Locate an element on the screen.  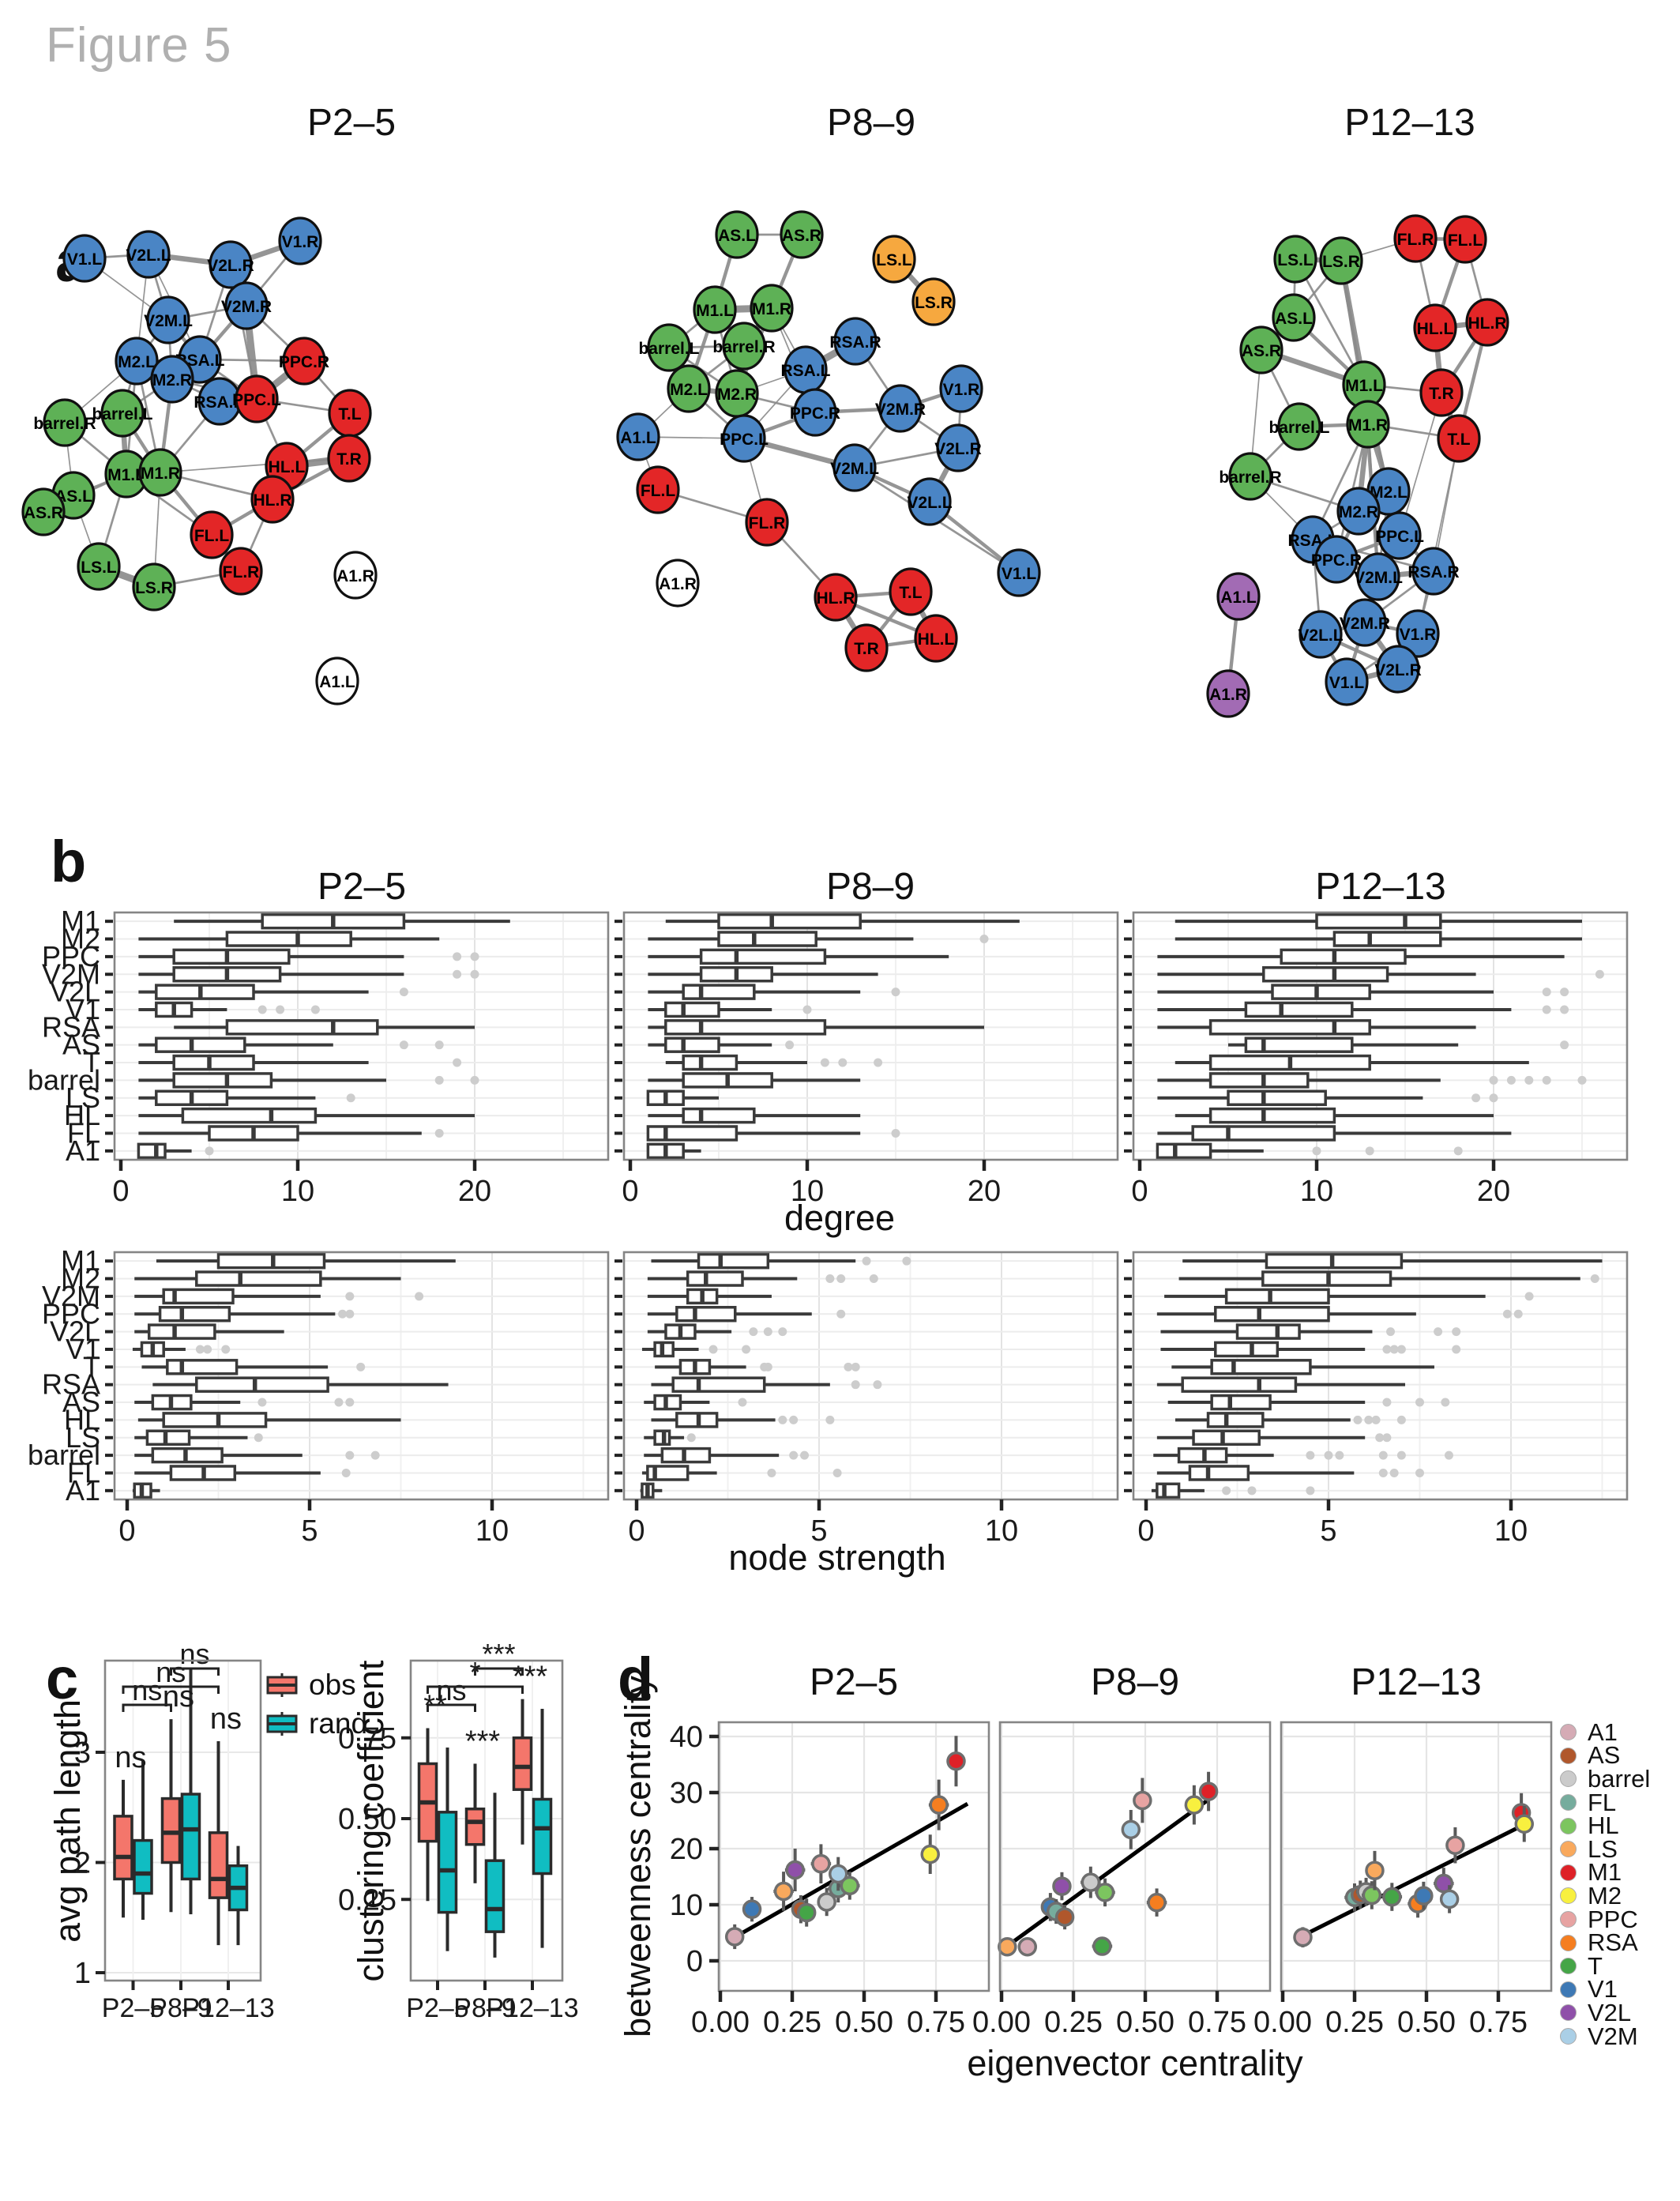
node-circle-V2L.R is located at coordinates (1398, 669).